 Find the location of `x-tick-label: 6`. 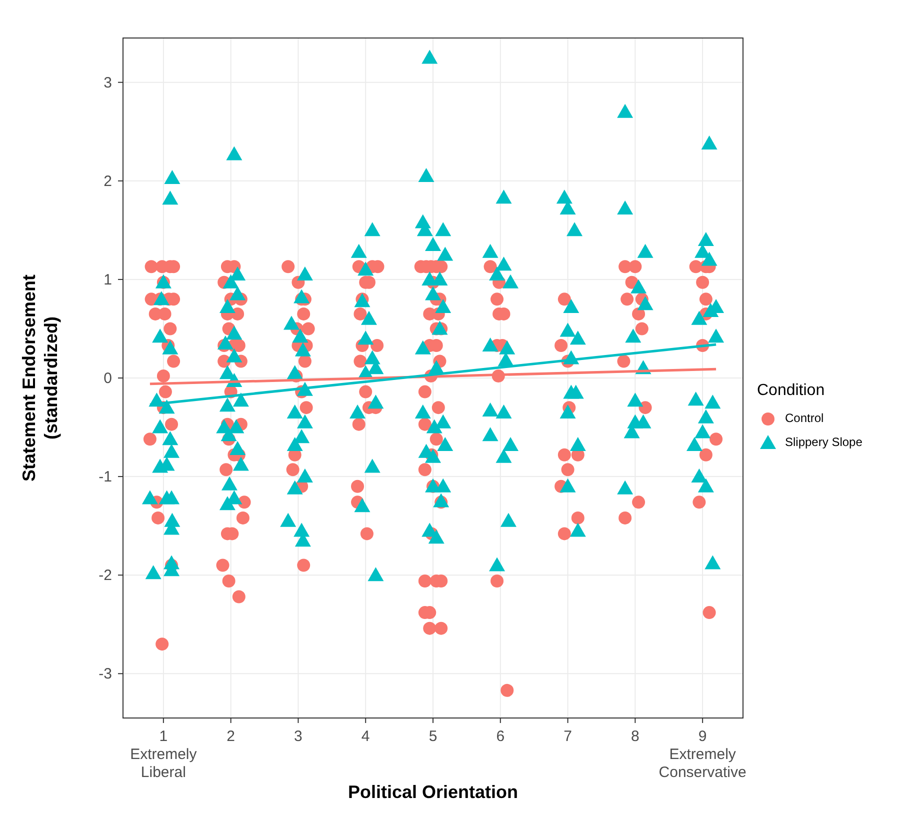

x-tick-label: 6 is located at coordinates (500, 736).